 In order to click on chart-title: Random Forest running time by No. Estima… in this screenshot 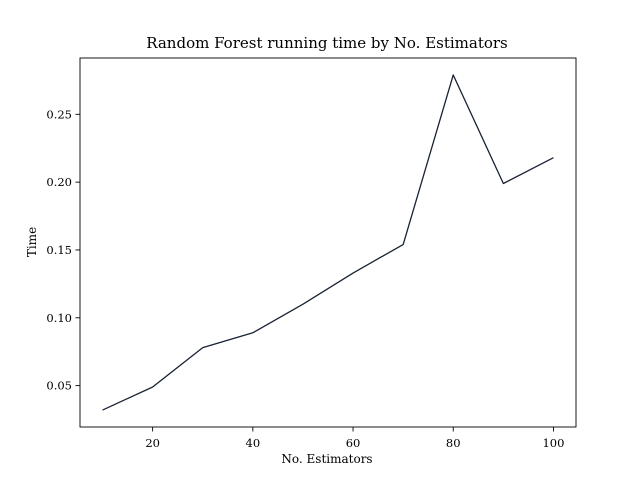, I will do `click(327, 43)`.